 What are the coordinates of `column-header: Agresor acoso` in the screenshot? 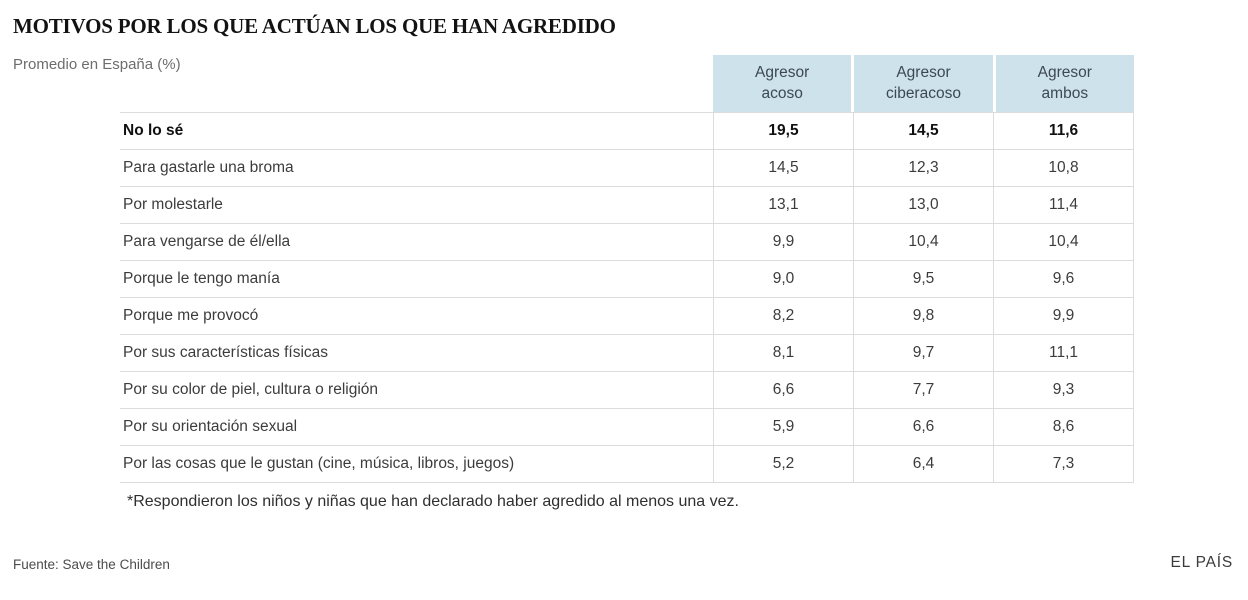 It's located at (782, 83).